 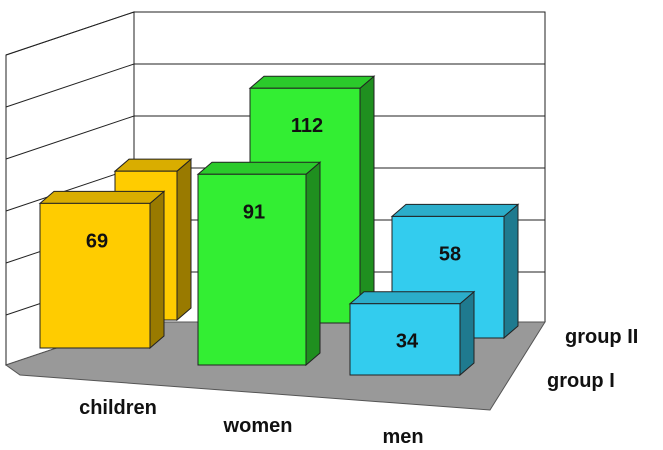 I want to click on row-label-group-i: group I, so click(x=581, y=381).